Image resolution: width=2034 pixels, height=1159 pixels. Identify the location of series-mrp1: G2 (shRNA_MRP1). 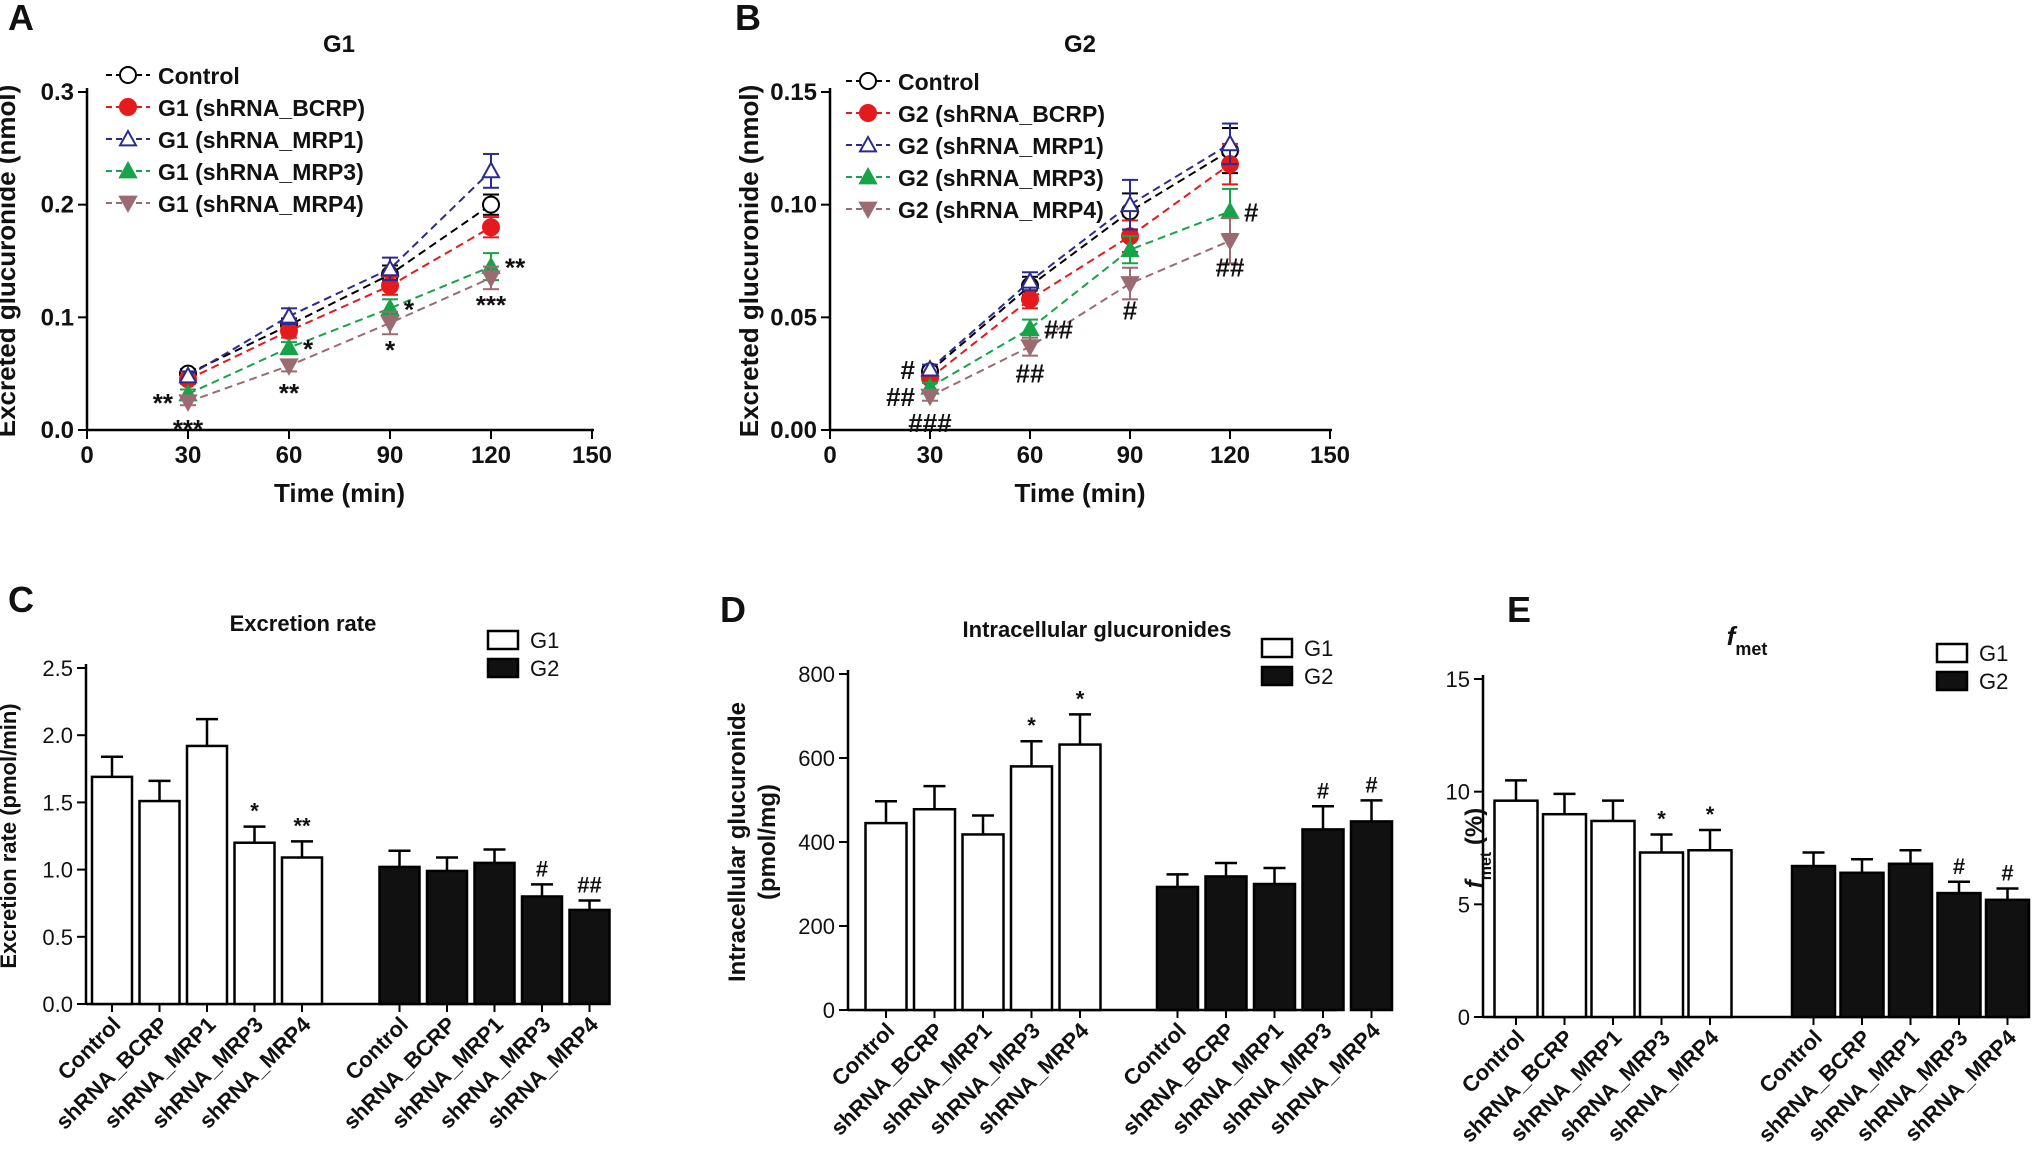
(1043, 249).